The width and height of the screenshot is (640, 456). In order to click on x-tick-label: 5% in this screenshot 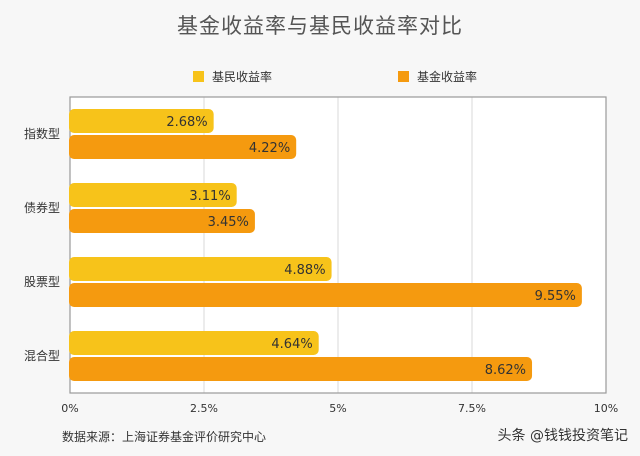, I will do `click(337, 408)`.